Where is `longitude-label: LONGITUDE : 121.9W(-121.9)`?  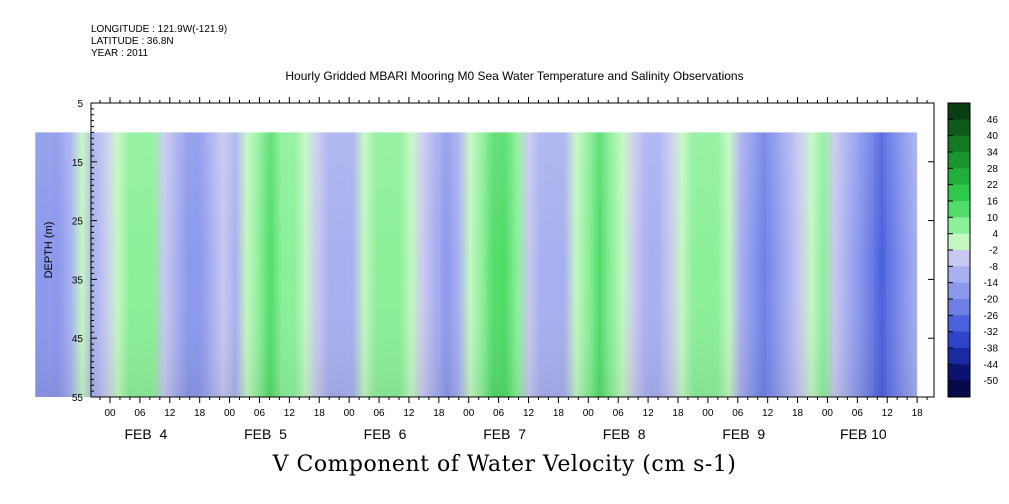 longitude-label: LONGITUDE : 121.9W(-121.9) is located at coordinates (159, 29).